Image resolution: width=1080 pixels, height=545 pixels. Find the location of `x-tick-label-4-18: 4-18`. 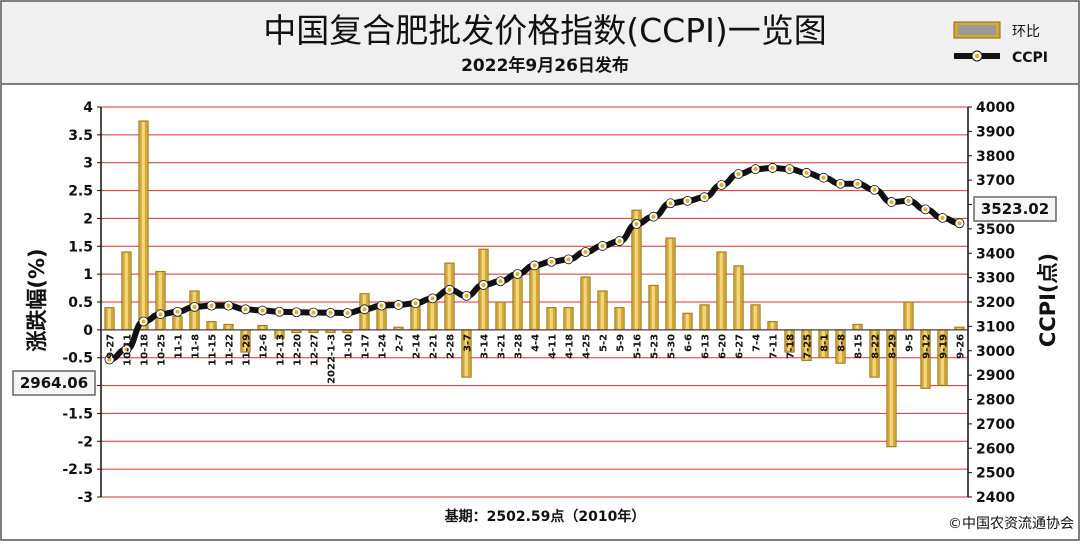

x-tick-label-4-18: 4-18 is located at coordinates (570, 346).